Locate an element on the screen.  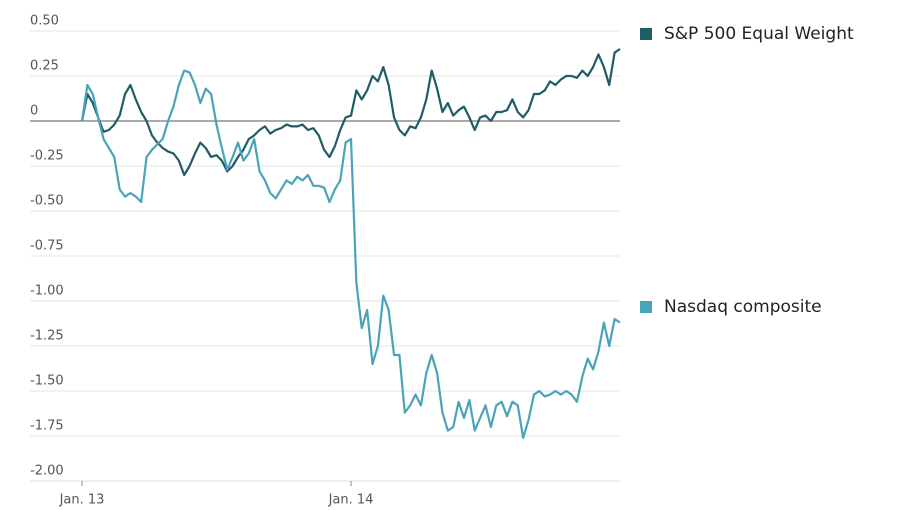
x-tick-label: Jan. 14 is located at coordinates (351, 500).